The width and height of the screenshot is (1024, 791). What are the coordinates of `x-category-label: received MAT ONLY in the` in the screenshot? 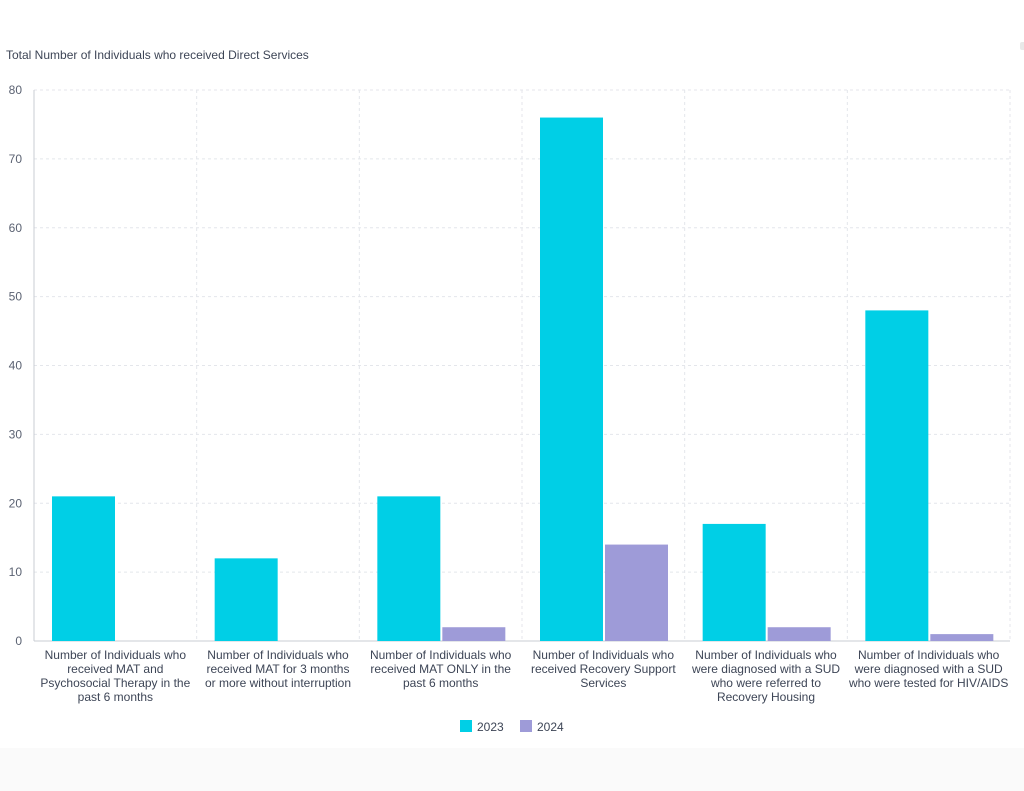 It's located at (440, 669).